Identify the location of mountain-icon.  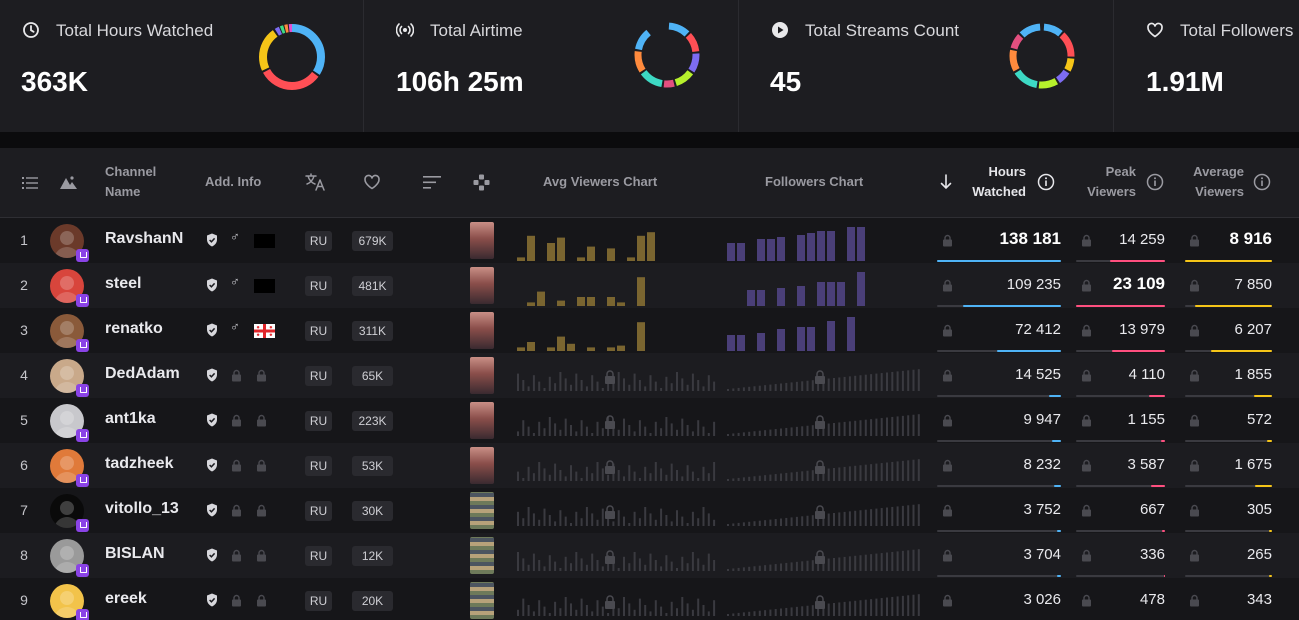
(68, 182).